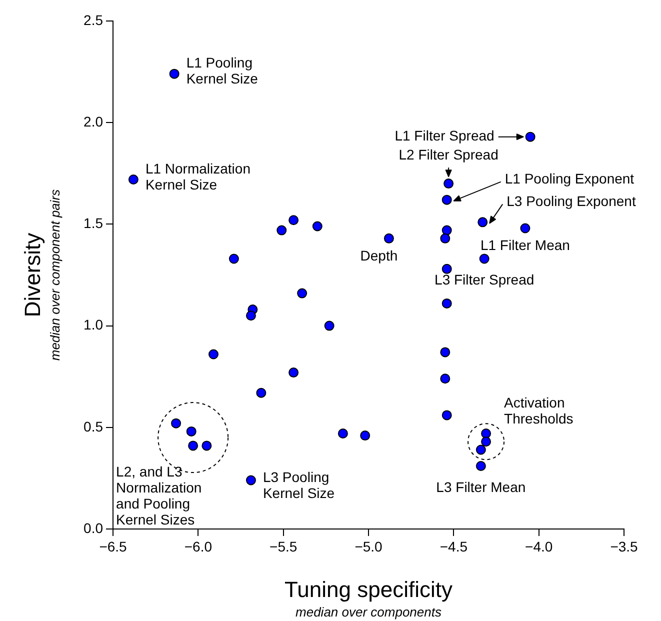 The height and width of the screenshot is (621, 661). What do you see at coordinates (539, 546) in the screenshot?
I see `x-tick-label: −4.0` at bounding box center [539, 546].